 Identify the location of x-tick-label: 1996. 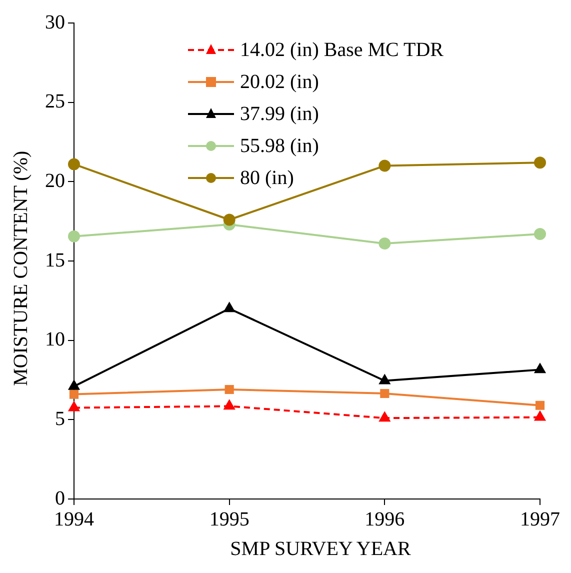
(384, 519).